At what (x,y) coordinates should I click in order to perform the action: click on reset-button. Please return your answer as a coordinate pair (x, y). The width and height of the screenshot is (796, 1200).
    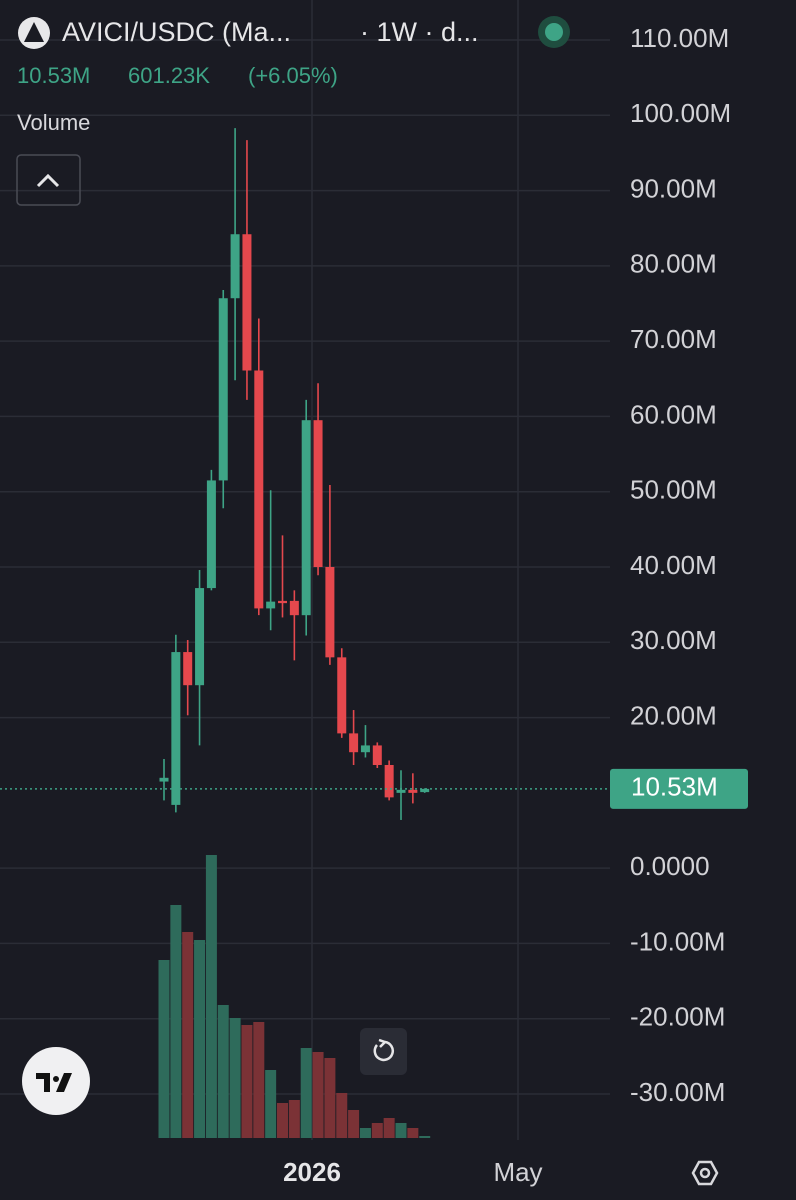
    Looking at the image, I should click on (383, 1051).